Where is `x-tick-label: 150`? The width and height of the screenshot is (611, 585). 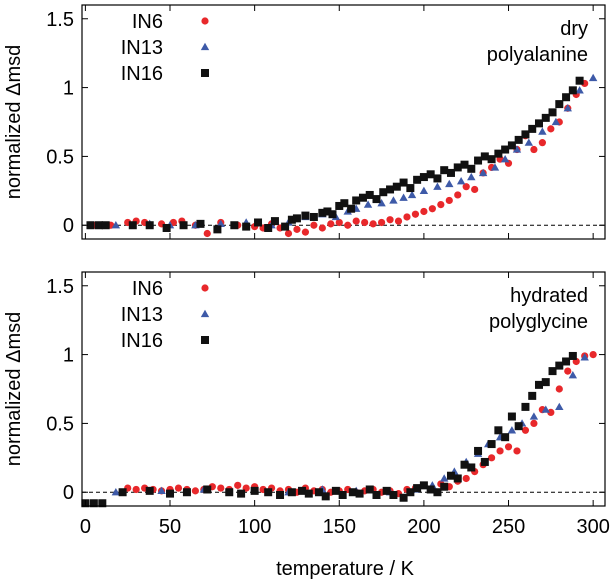 x-tick-label: 150 is located at coordinates (339, 527).